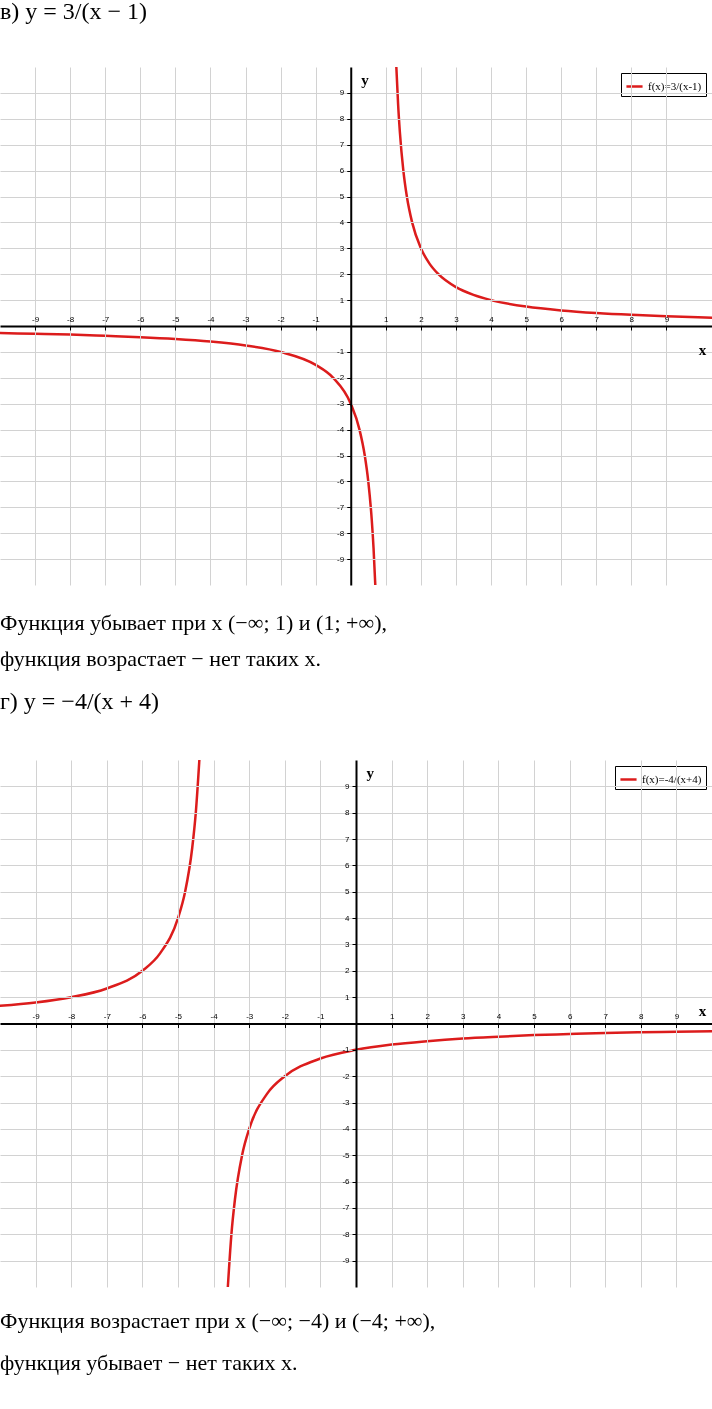 This screenshot has height=1409, width=712. I want to click on chart-title: г) y = −4/(x + 4), so click(80, 701).